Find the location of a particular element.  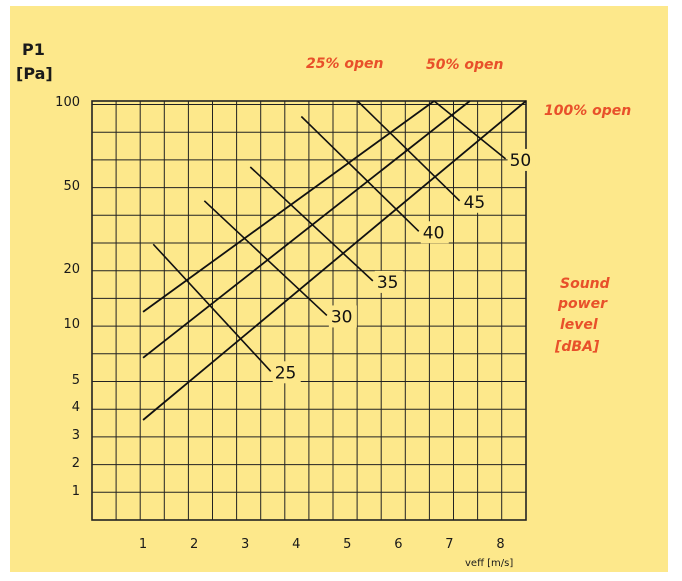

sound-level-label-45: 45 is located at coordinates (475, 203).